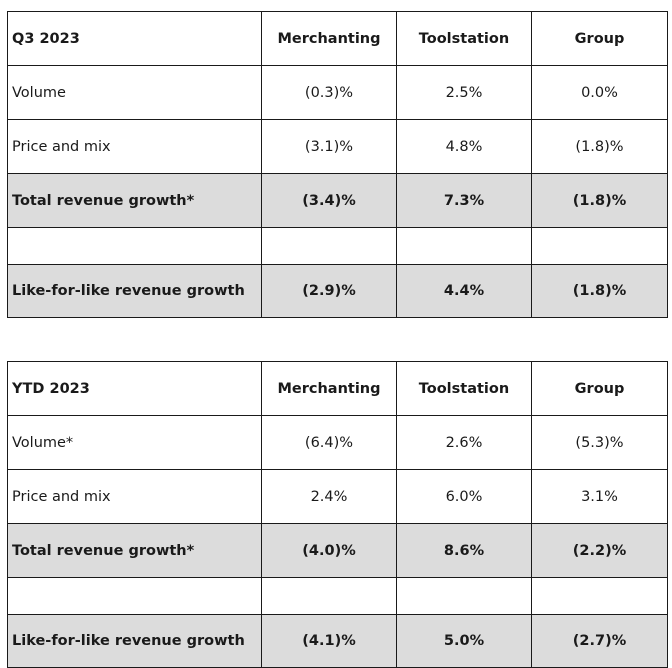  I want to click on toolstation-value: 6.0%, so click(464, 496).